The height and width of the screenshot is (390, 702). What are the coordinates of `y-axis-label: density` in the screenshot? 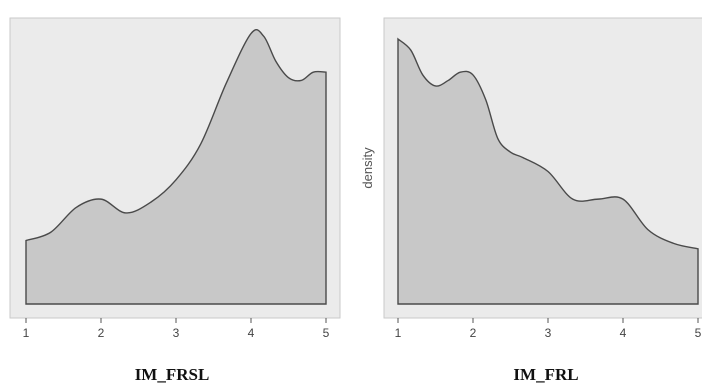 It's located at (367, 168).